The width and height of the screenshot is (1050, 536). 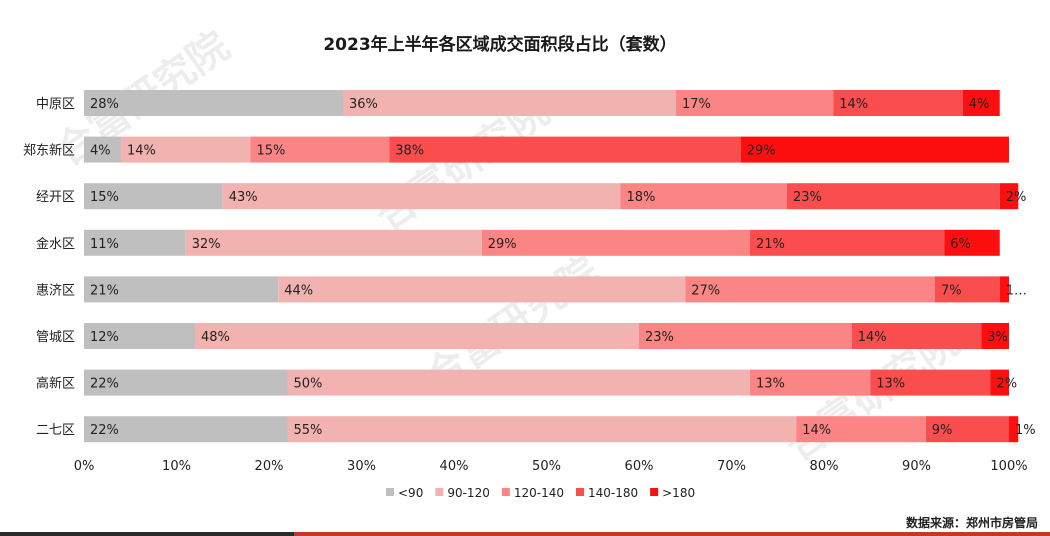 I want to click on category-label: 惠济区, so click(x=55, y=290).